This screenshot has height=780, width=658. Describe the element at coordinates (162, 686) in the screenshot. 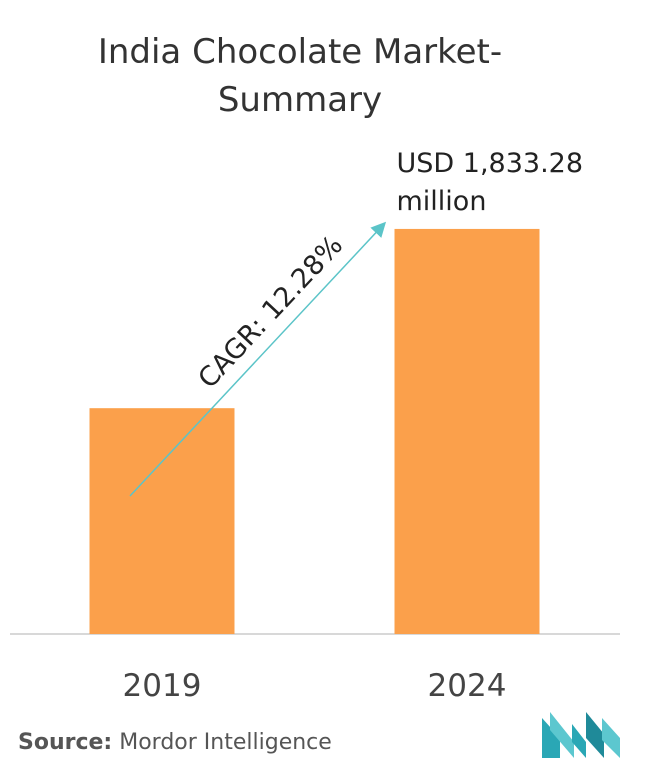

I see `x-tick-label-2019: 2019` at that location.